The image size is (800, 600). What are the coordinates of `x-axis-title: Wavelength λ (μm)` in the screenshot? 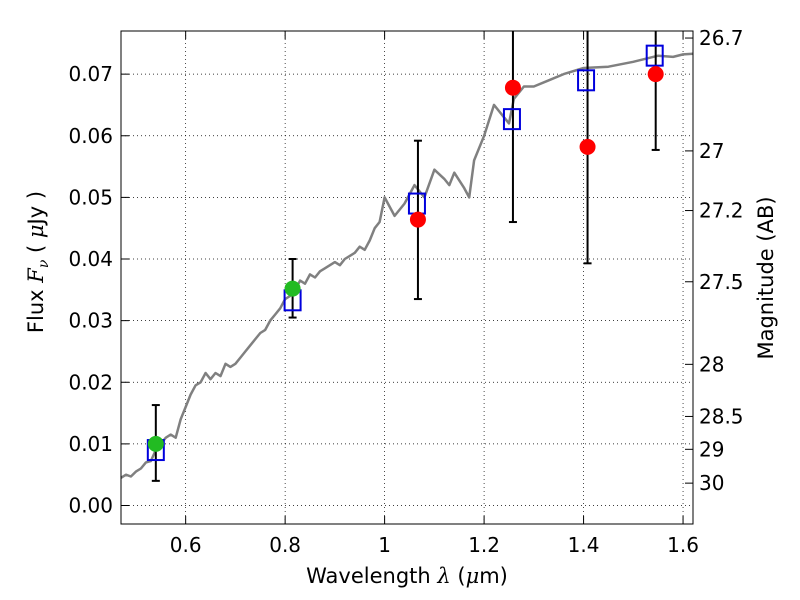 It's located at (407, 576).